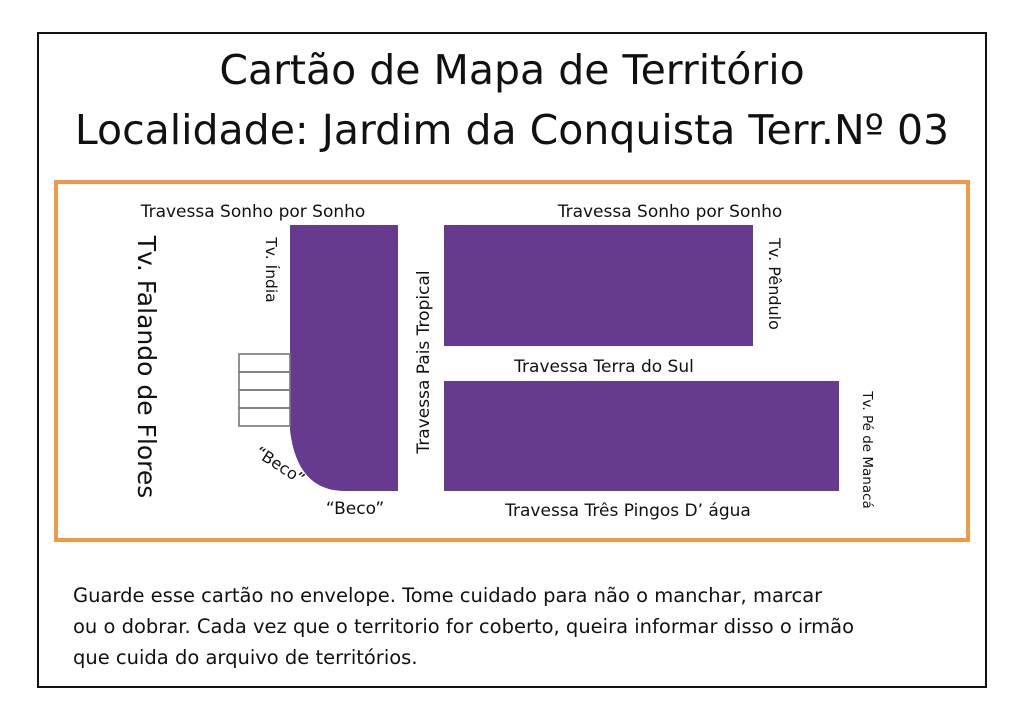 This screenshot has height=724, width=1024. Describe the element at coordinates (774, 283) in the screenshot. I see `street-label-pendulo: Tv. Pêndulo` at that location.